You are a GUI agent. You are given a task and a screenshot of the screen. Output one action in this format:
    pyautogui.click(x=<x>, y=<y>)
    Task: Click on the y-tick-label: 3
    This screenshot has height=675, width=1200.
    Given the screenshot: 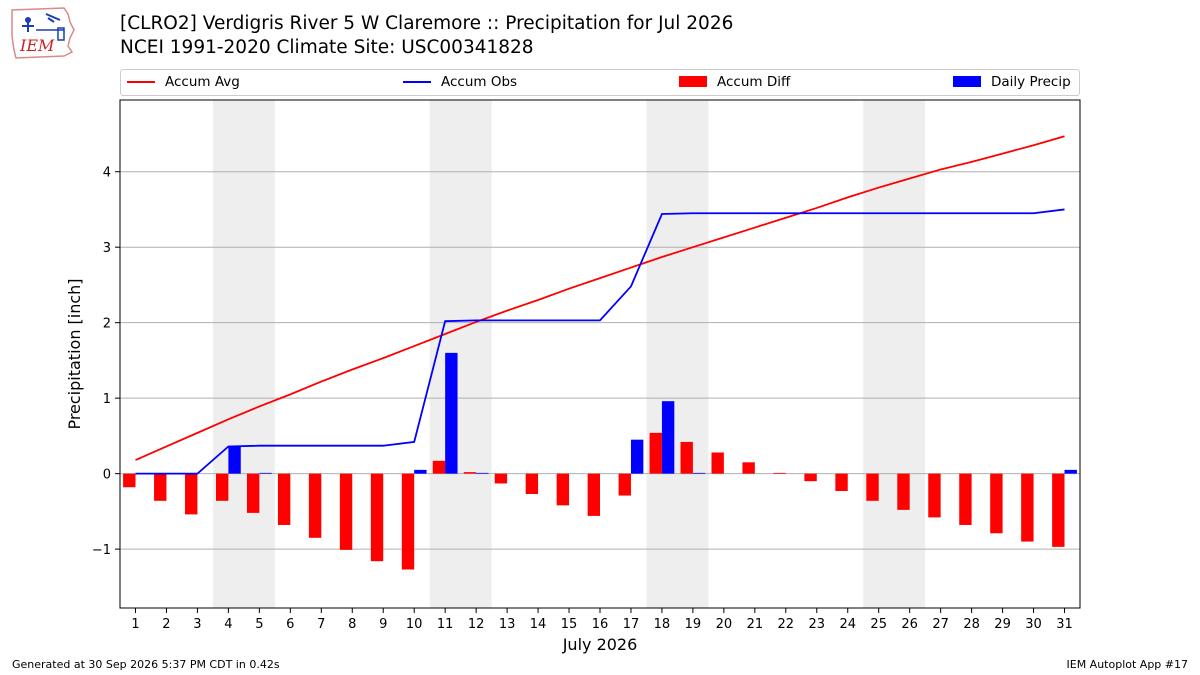 What is the action you would take?
    pyautogui.click(x=107, y=248)
    